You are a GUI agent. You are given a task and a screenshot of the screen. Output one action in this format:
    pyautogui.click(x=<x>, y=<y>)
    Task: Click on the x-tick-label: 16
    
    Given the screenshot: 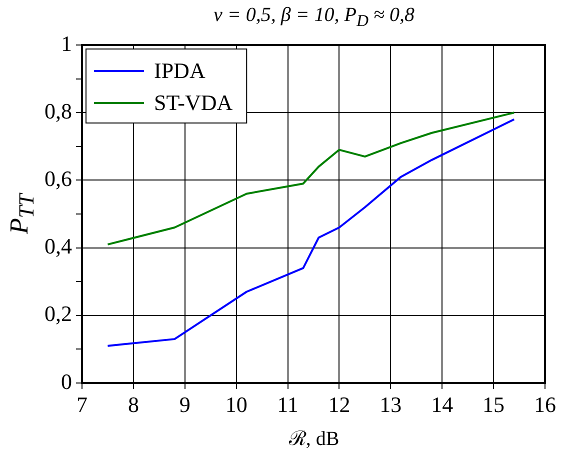 What is the action you would take?
    pyautogui.click(x=545, y=404)
    